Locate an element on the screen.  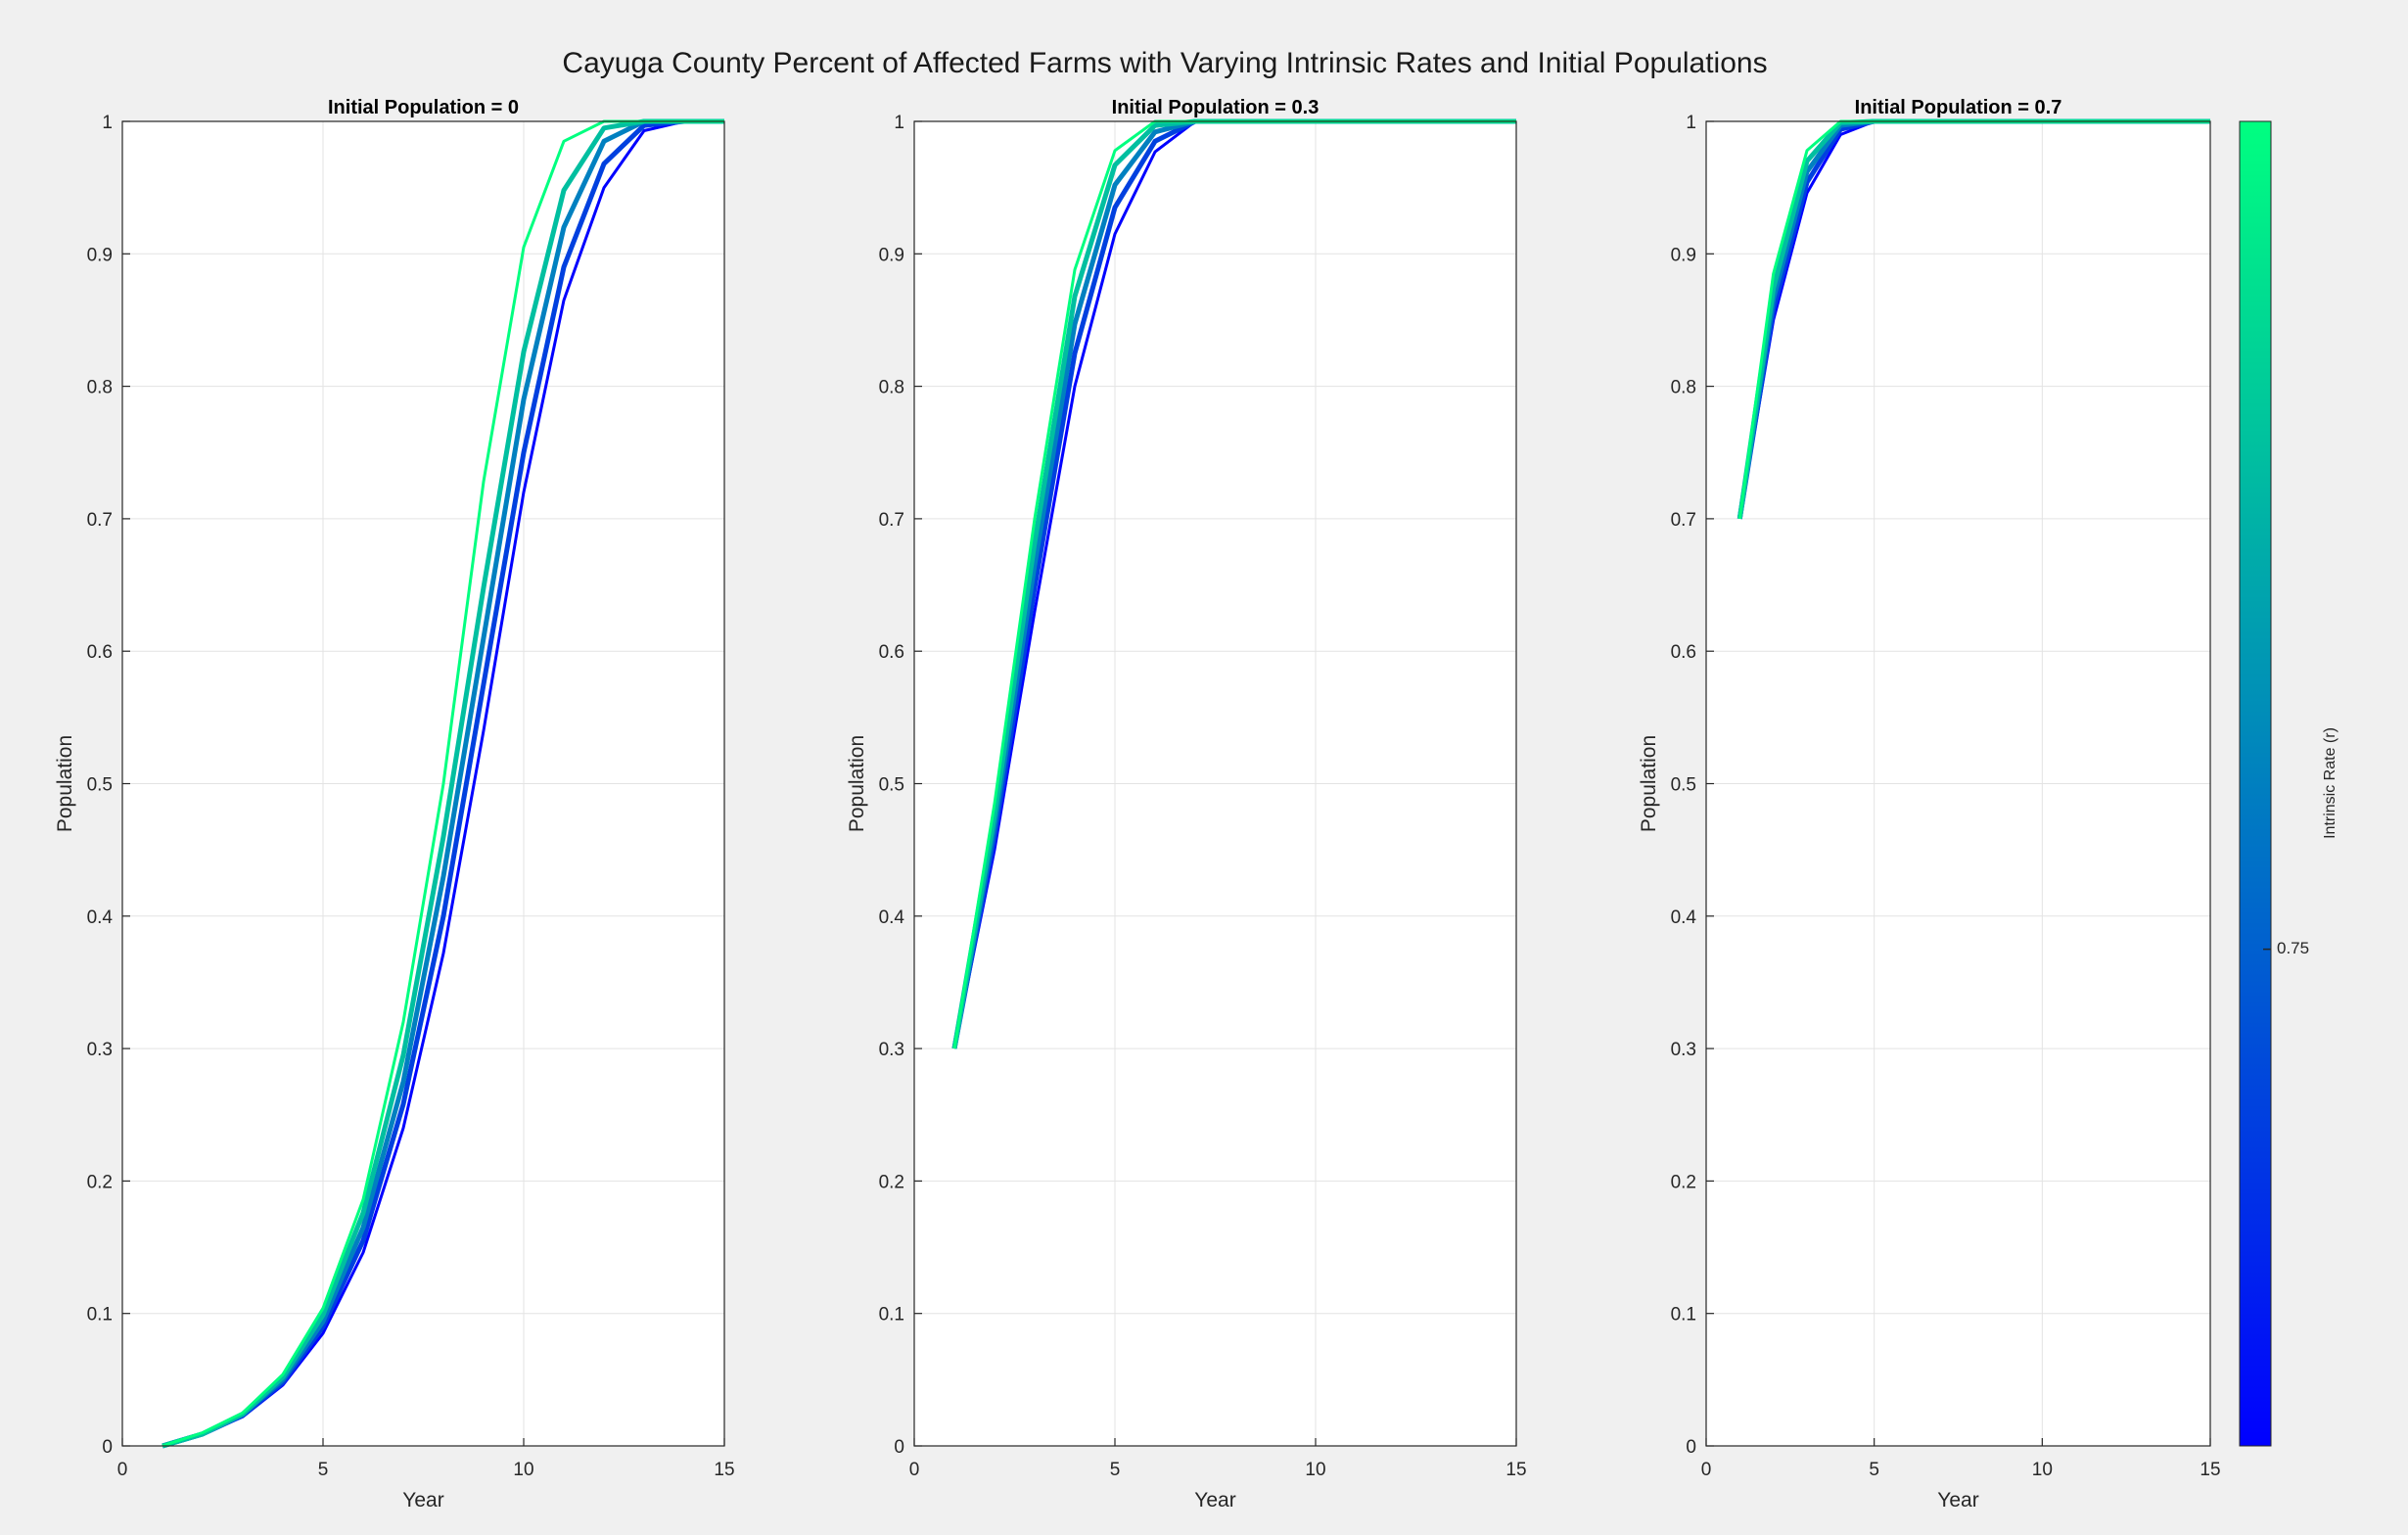
axes-title: Initial Population = 0.3 is located at coordinates (1216, 107).